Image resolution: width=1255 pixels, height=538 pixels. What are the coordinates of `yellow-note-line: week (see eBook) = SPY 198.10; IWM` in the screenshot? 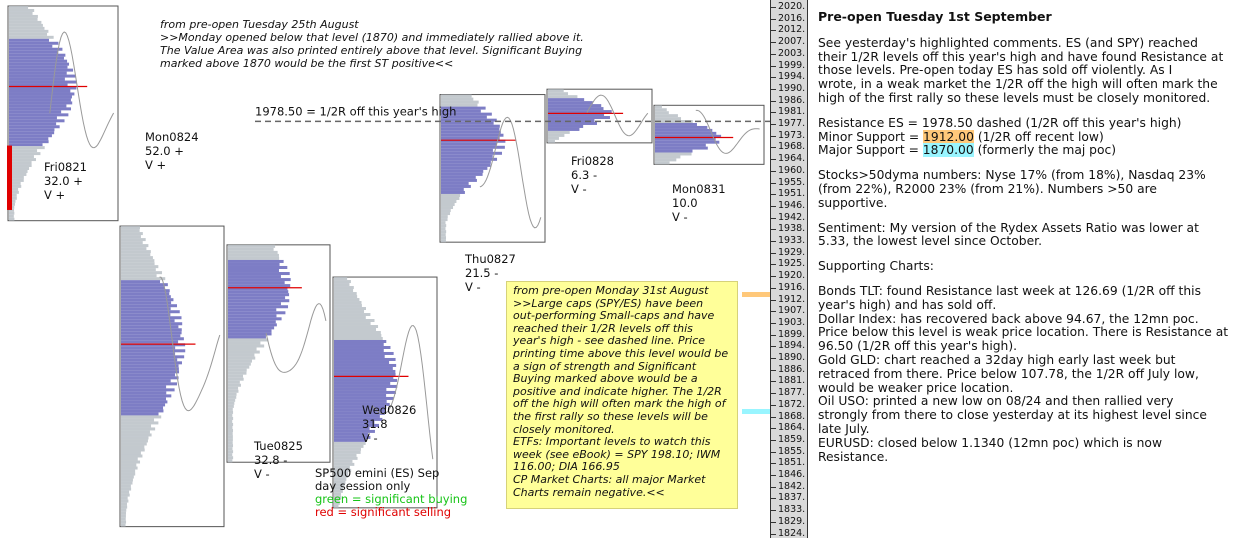 It's located at (617, 454).